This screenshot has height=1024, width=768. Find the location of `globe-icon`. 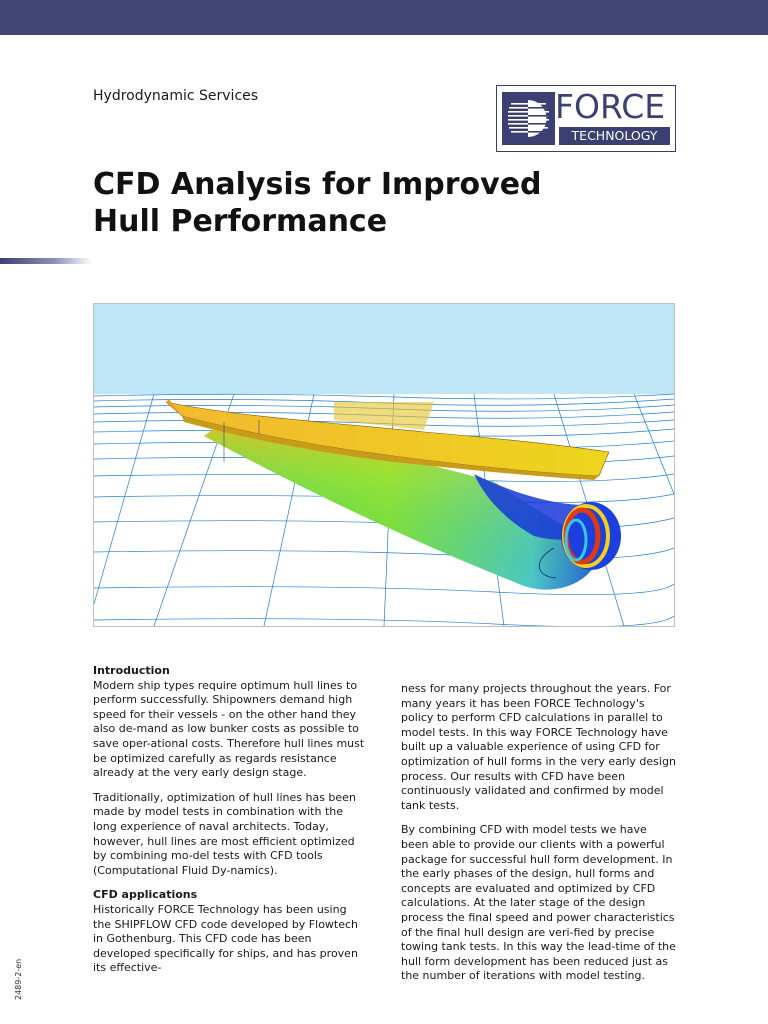

globe-icon is located at coordinates (528, 118).